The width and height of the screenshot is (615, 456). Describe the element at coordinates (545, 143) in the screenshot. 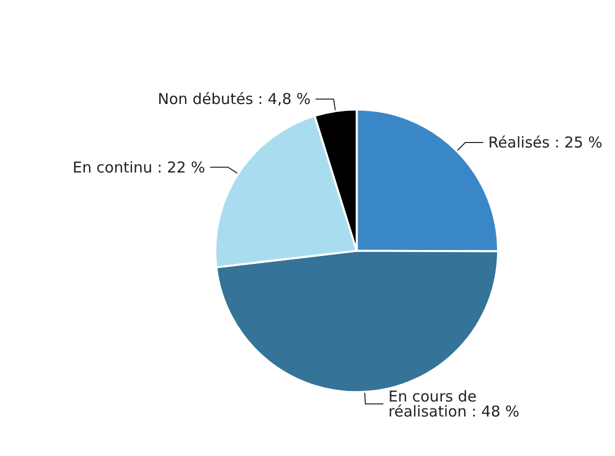

I see `slice-label: Réalisés : 25 %` at that location.